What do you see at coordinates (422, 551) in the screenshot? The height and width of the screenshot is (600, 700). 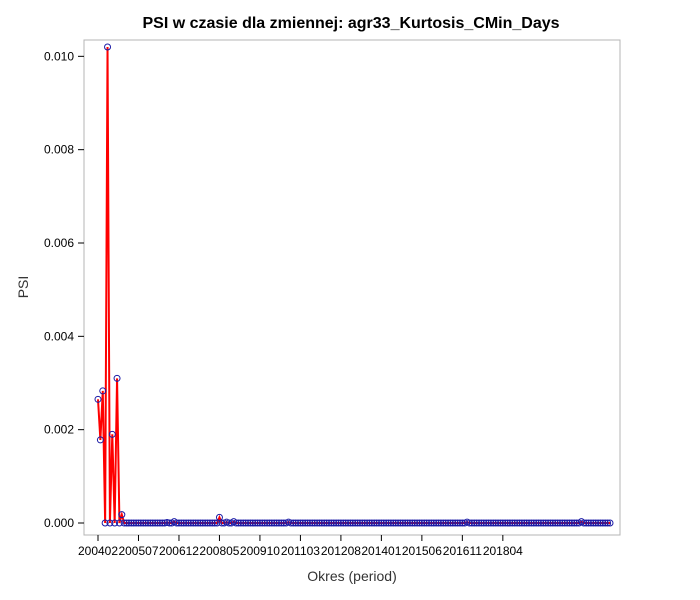 I see `x-tick-label: 201506` at bounding box center [422, 551].